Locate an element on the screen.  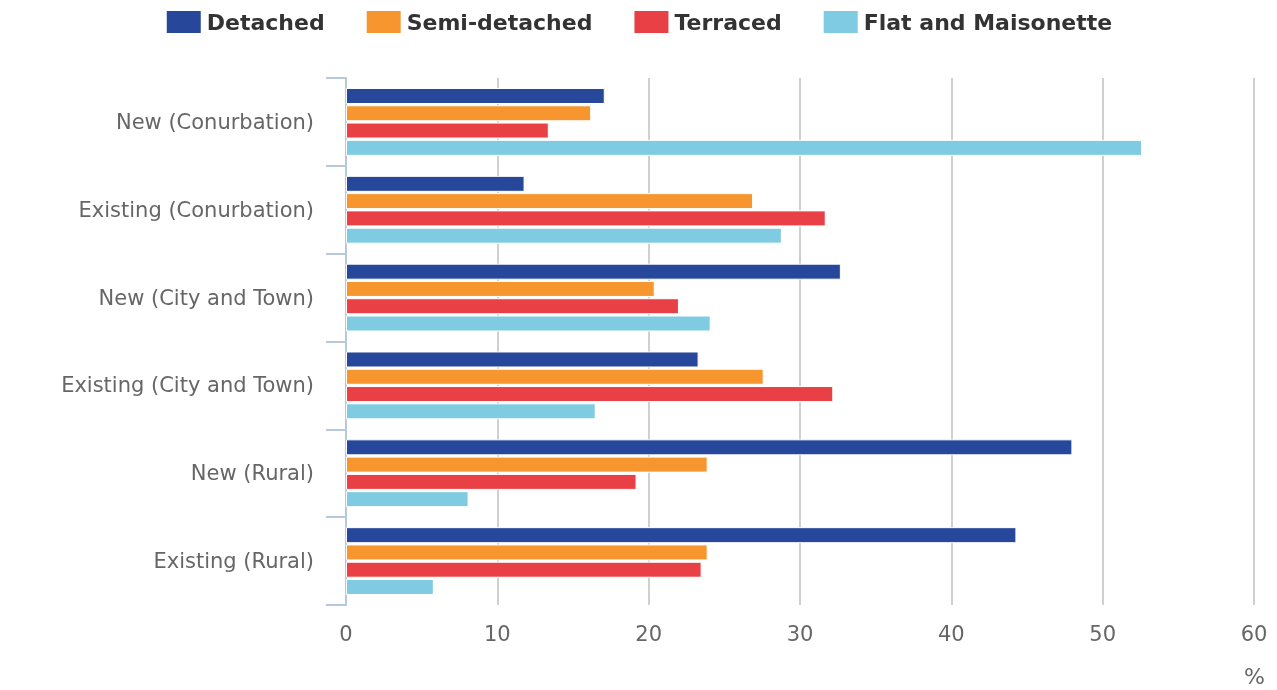
legend-label: Flat and Maisonette is located at coordinates (988, 22).